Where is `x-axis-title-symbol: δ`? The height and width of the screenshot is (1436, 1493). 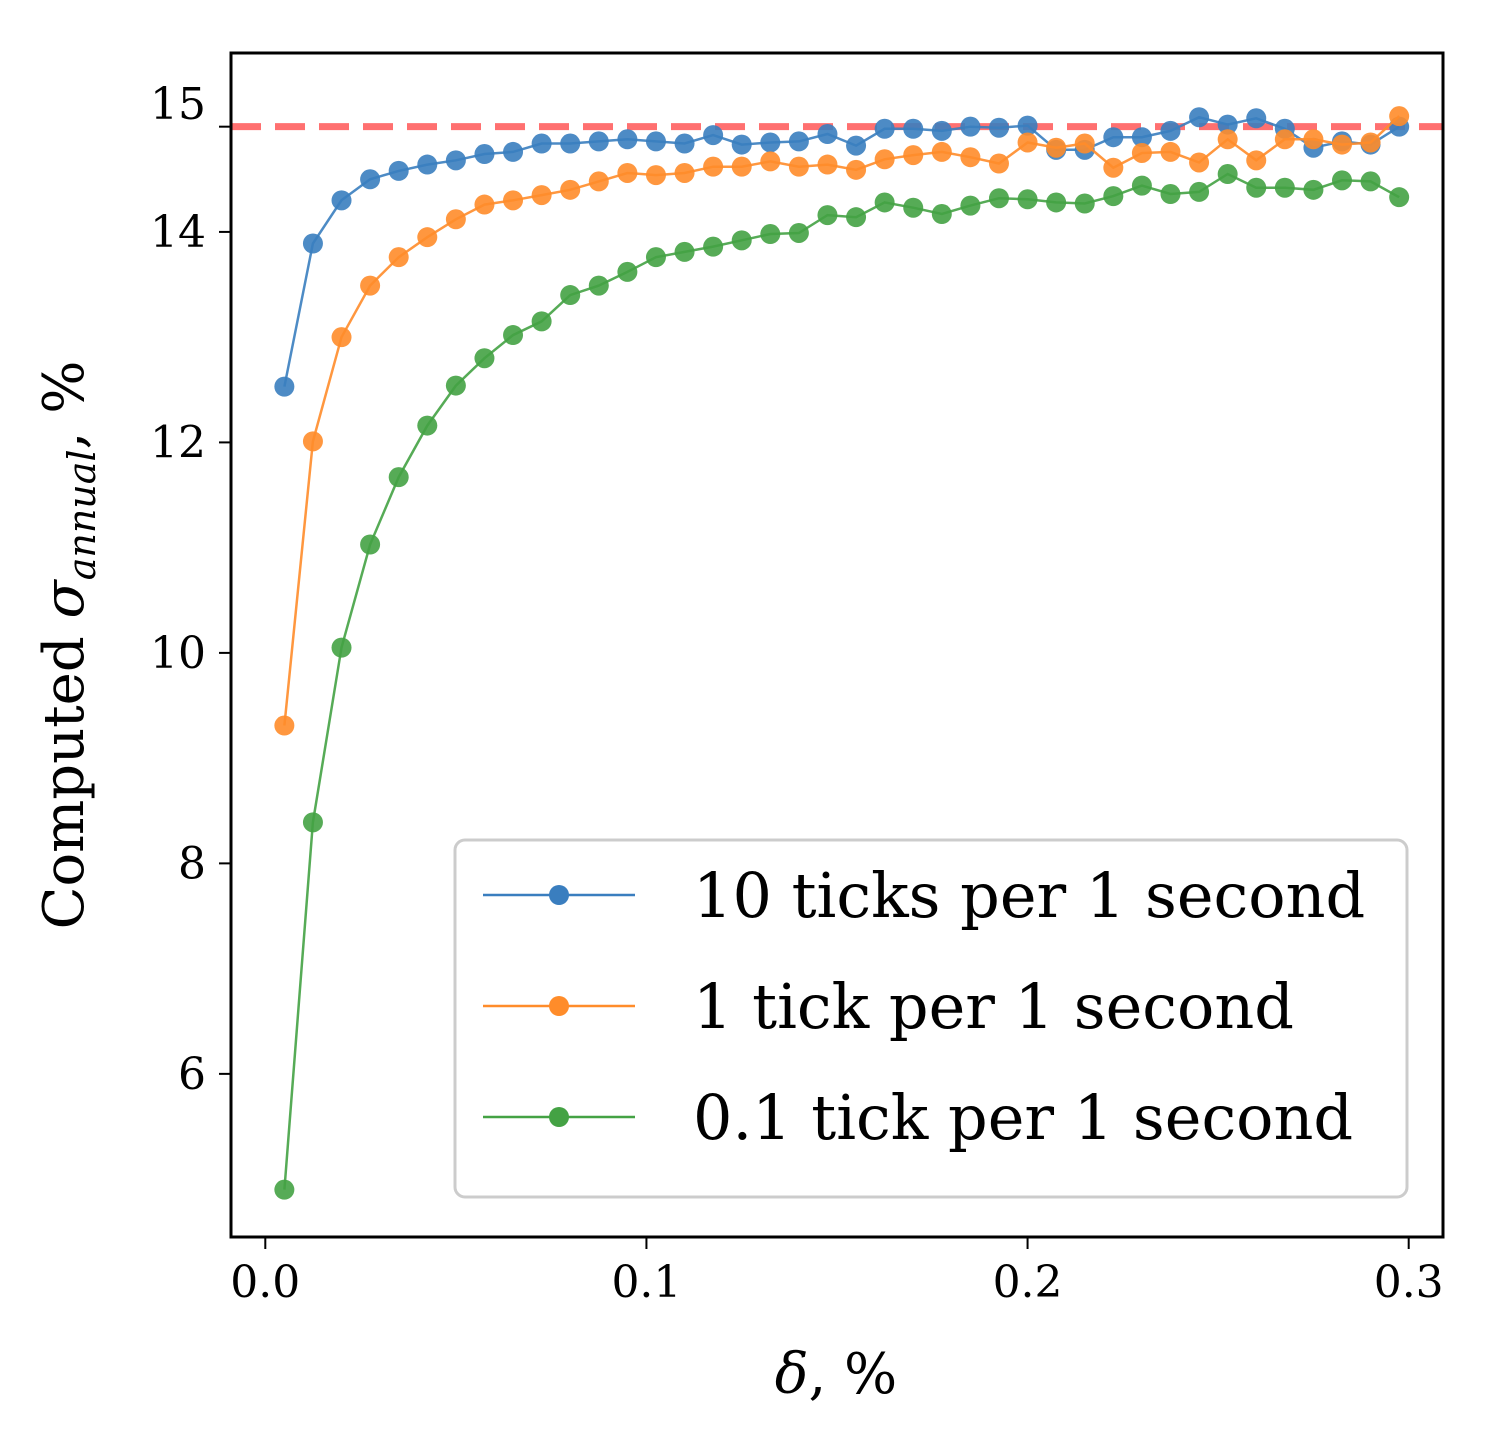
x-axis-title-symbol: δ is located at coordinates (792, 1374).